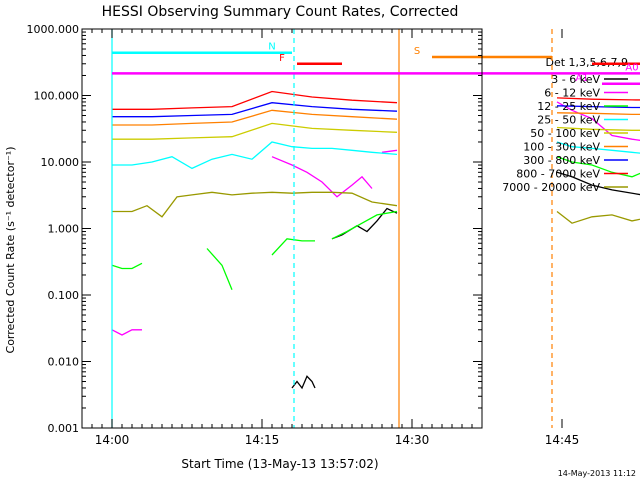 This screenshot has height=480, width=640. Describe the element at coordinates (282, 58) in the screenshot. I see `state-label: F` at that location.